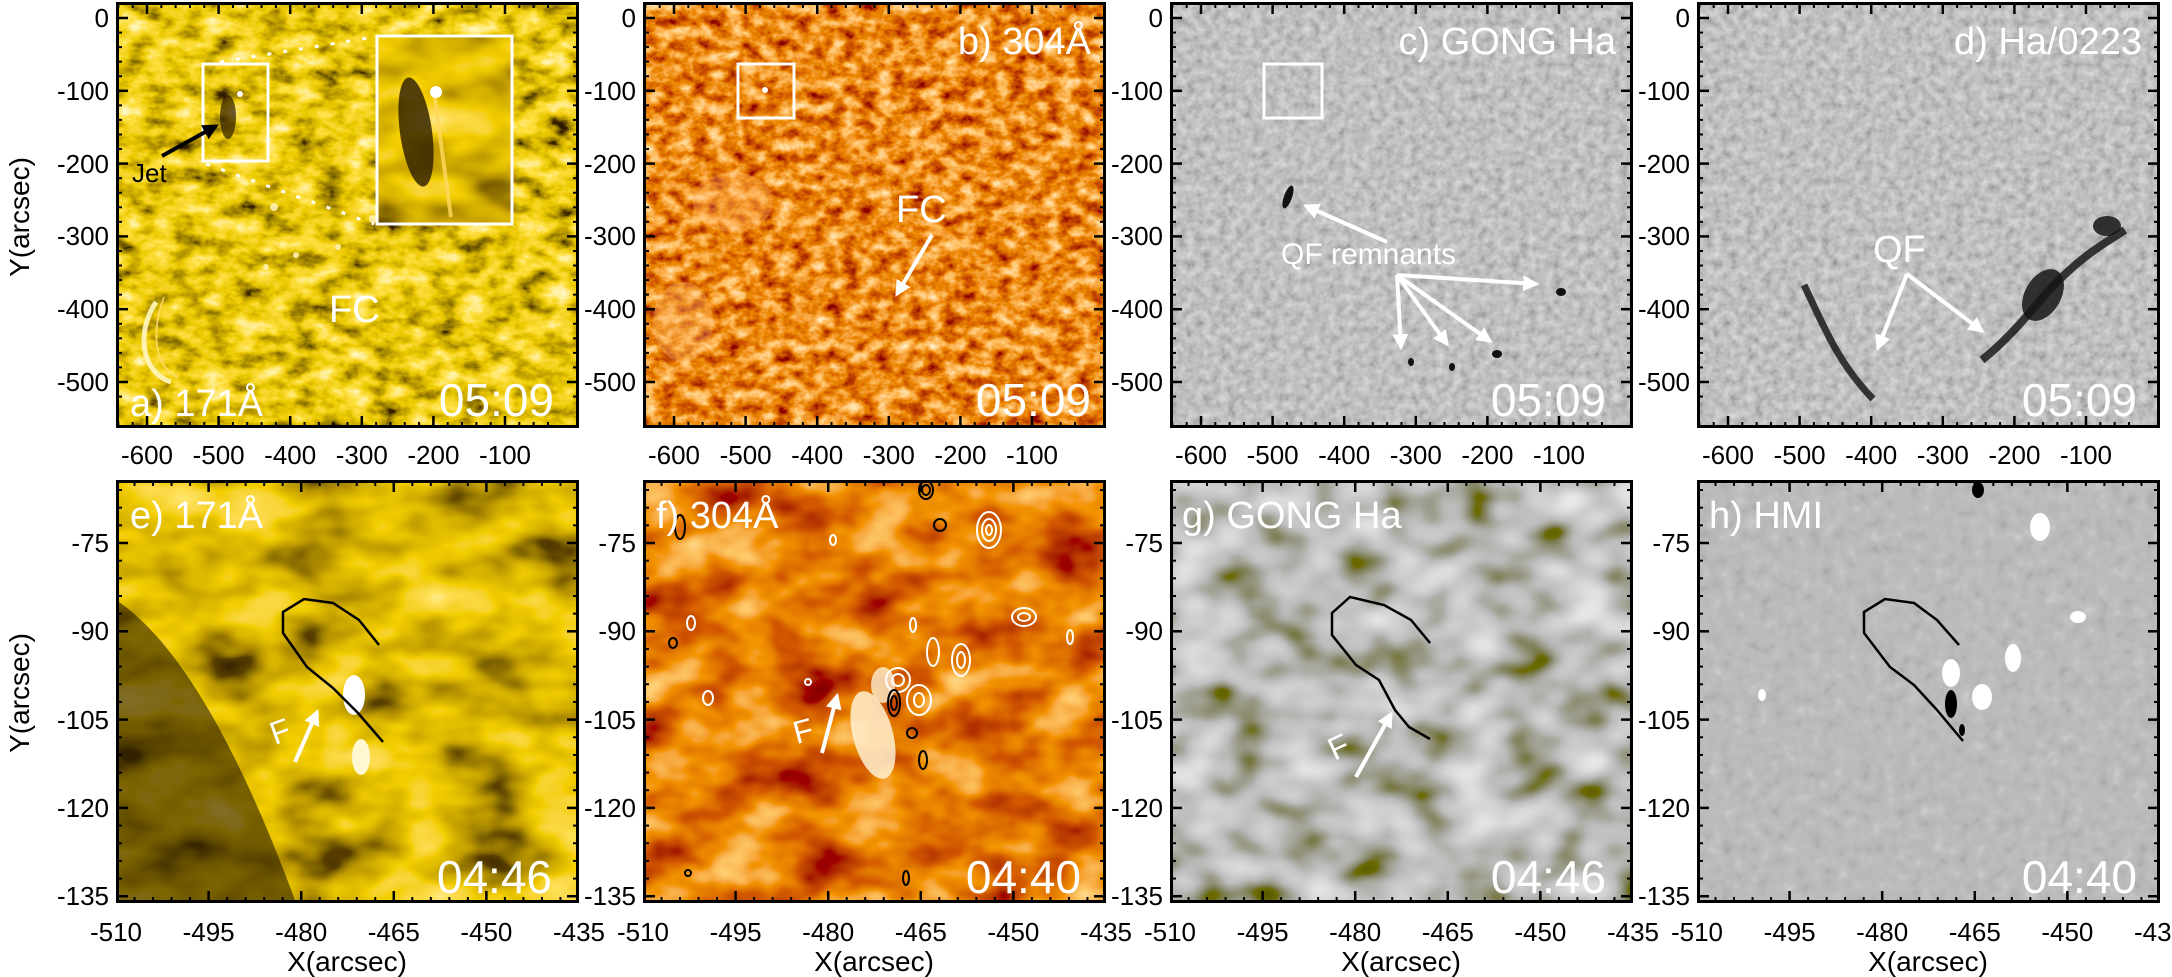 The height and width of the screenshot is (977, 2172). I want to click on panel-f-aia304-zoom: F f) 304Å 04:40, so click(874, 691).